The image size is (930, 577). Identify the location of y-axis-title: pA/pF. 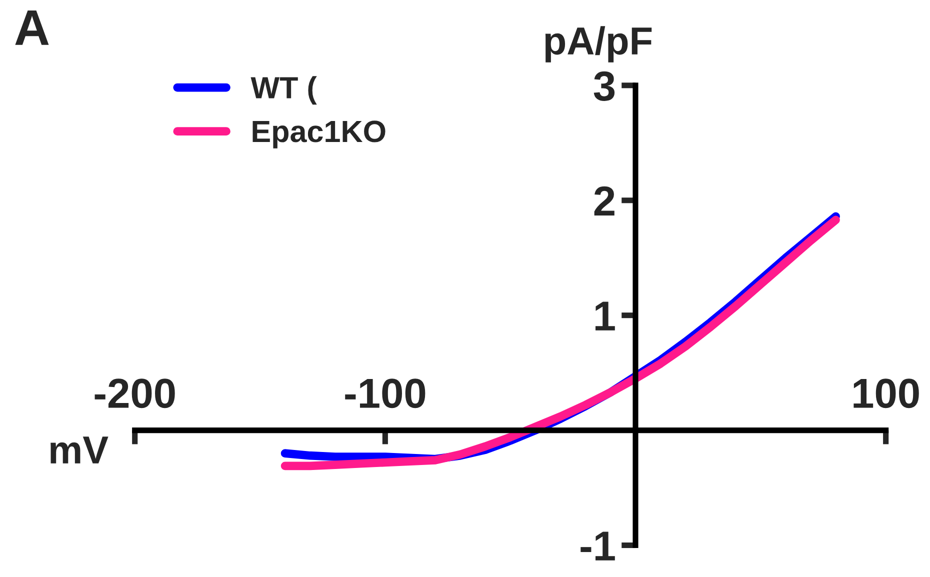
(598, 44).